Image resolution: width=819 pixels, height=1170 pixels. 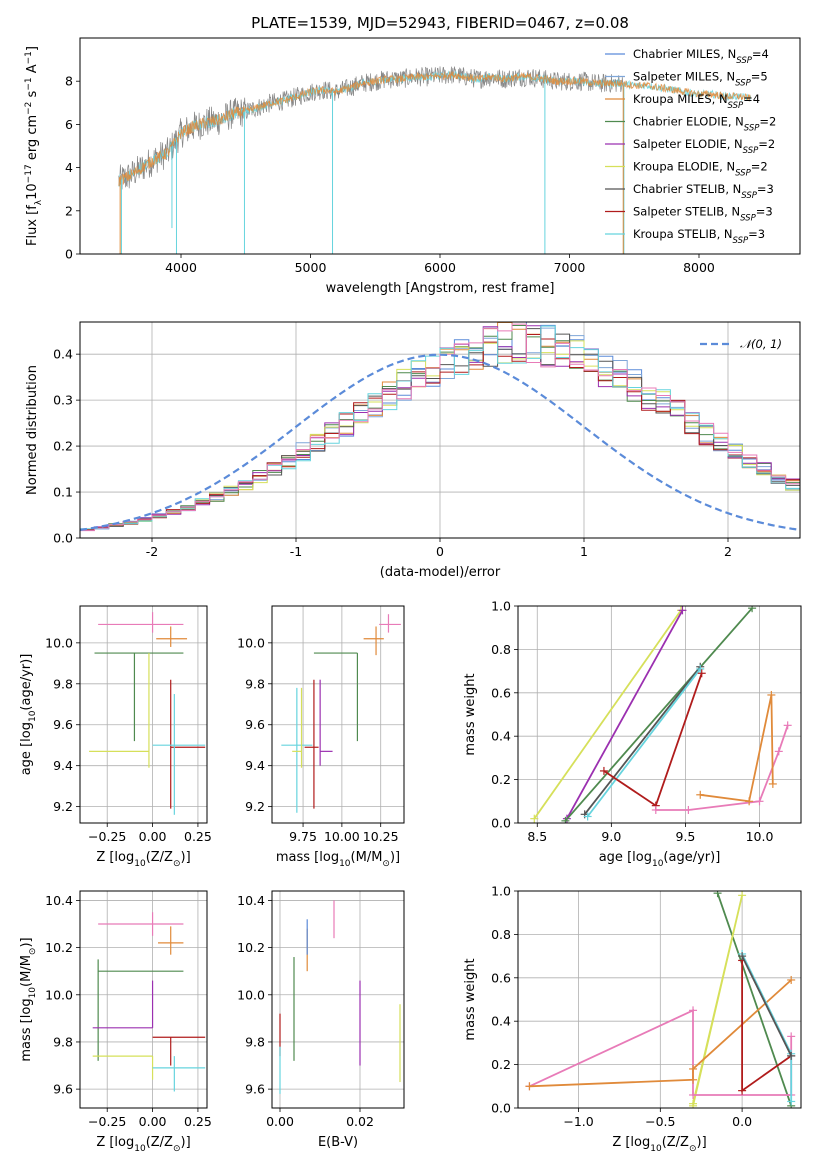 What do you see at coordinates (360, 1121) in the screenshot?
I see `x-tick-label: 0.02` at bounding box center [360, 1121].